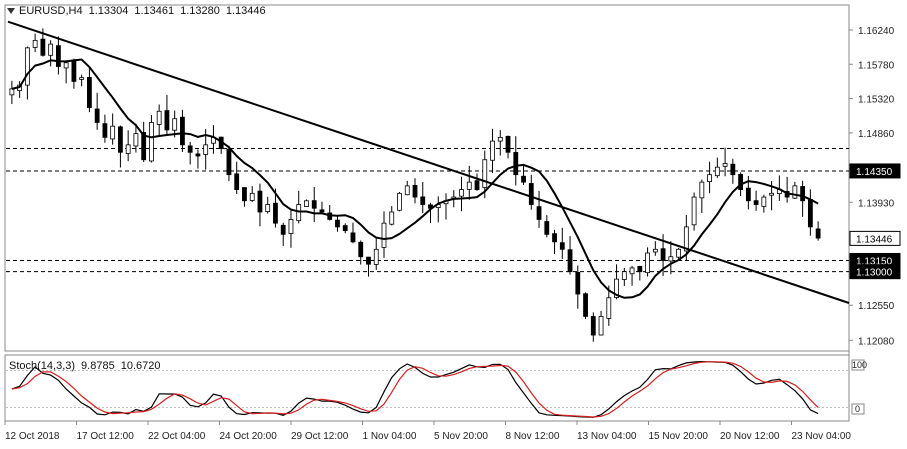  Describe the element at coordinates (415, 389) in the screenshot. I see `stochastic-signal-line` at that location.